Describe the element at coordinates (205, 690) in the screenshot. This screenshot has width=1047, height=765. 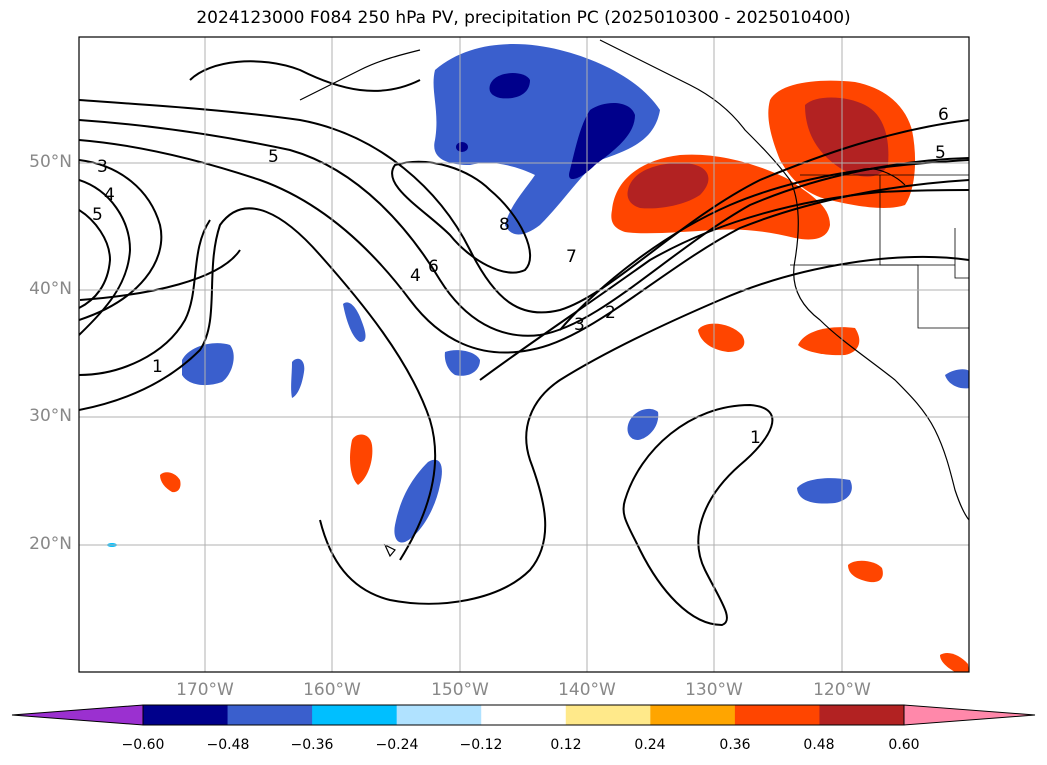
I see `lon-label: 170°W` at that location.